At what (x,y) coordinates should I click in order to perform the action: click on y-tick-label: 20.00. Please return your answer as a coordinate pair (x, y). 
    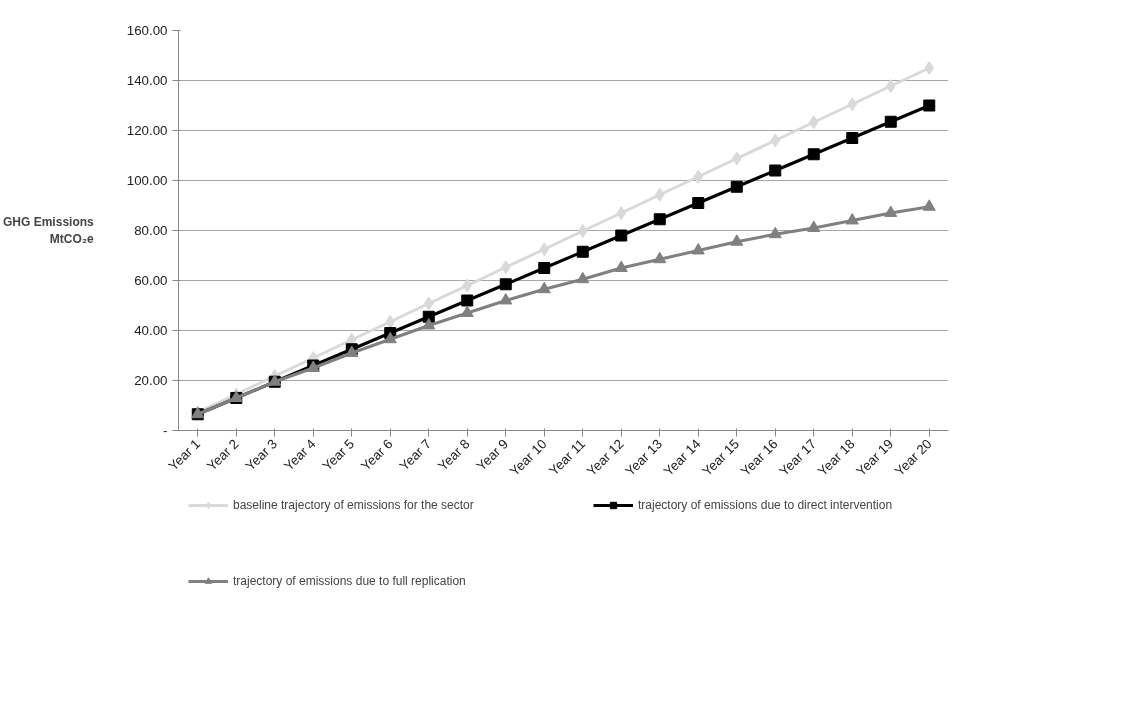
    Looking at the image, I should click on (151, 380).